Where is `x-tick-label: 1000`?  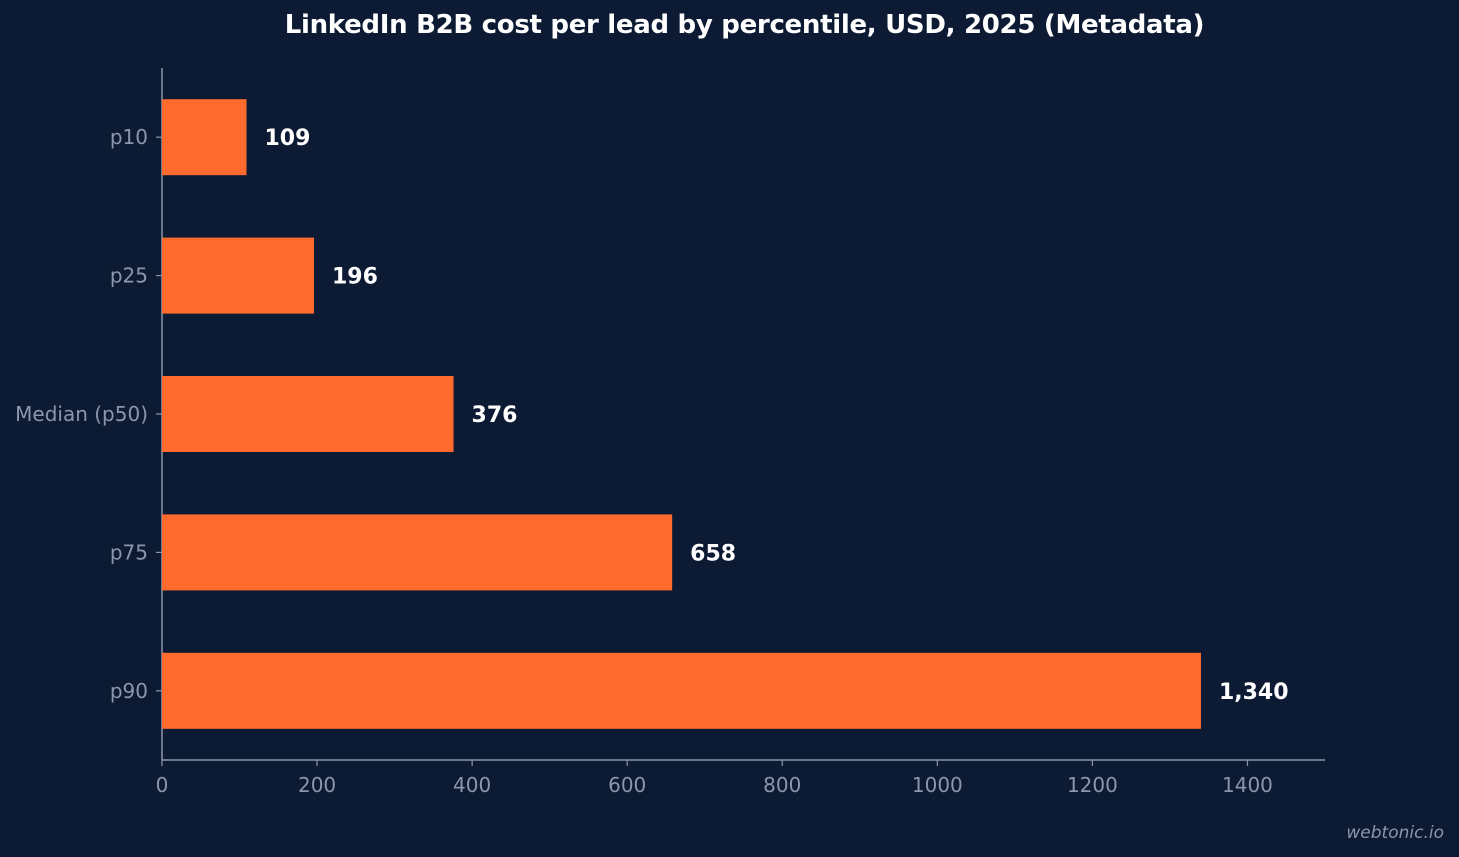
x-tick-label: 1000 is located at coordinates (937, 785).